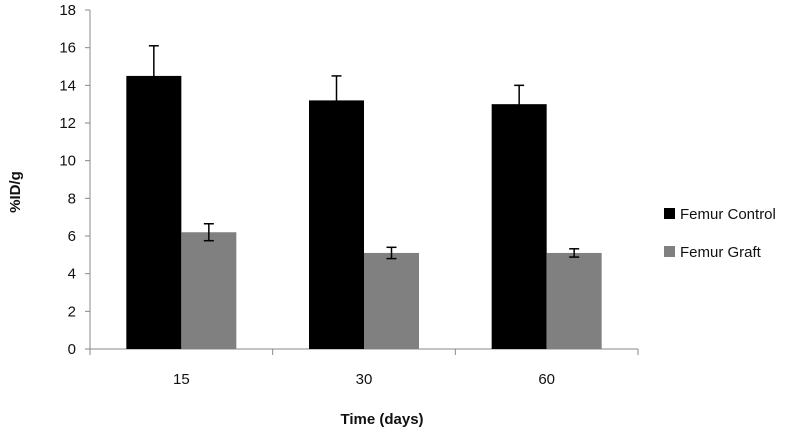 The height and width of the screenshot is (432, 800). I want to click on legend-label: Femur Control, so click(728, 214).